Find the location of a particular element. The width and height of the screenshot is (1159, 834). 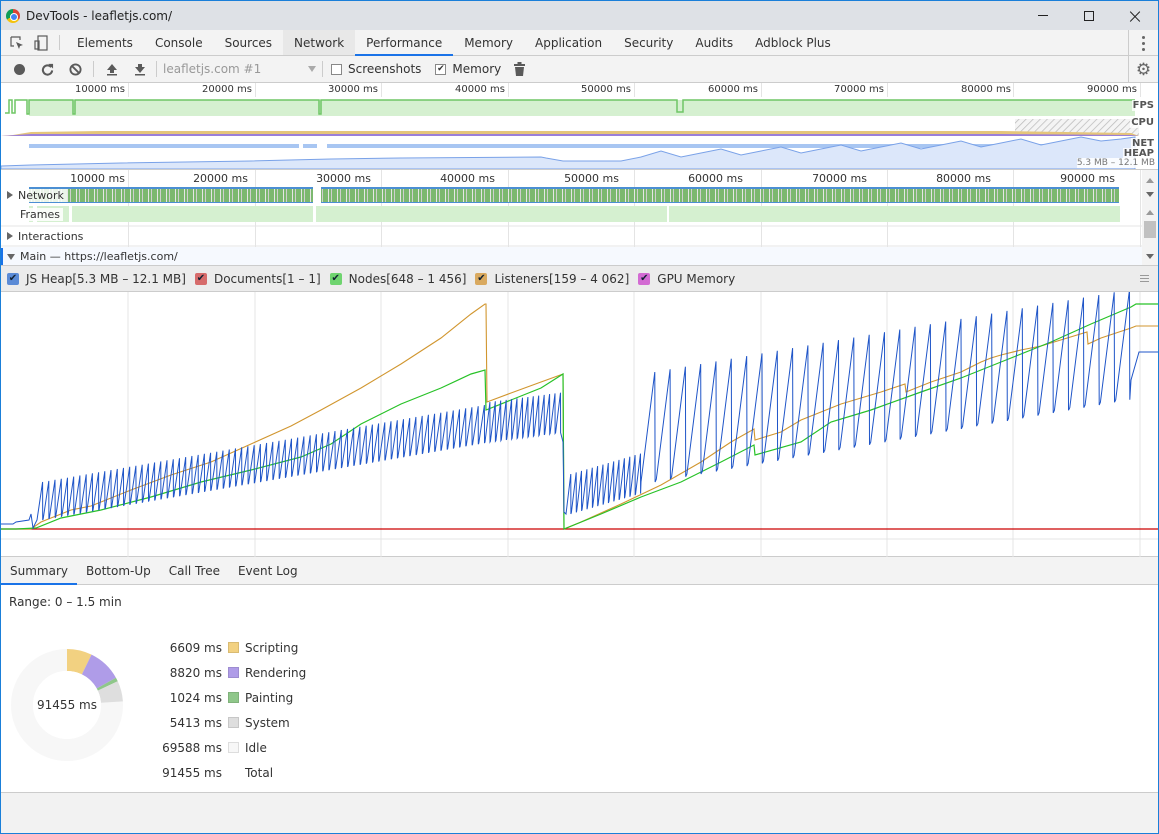

counter-gpu-memory: ✔ GPU Memory is located at coordinates (687, 278).